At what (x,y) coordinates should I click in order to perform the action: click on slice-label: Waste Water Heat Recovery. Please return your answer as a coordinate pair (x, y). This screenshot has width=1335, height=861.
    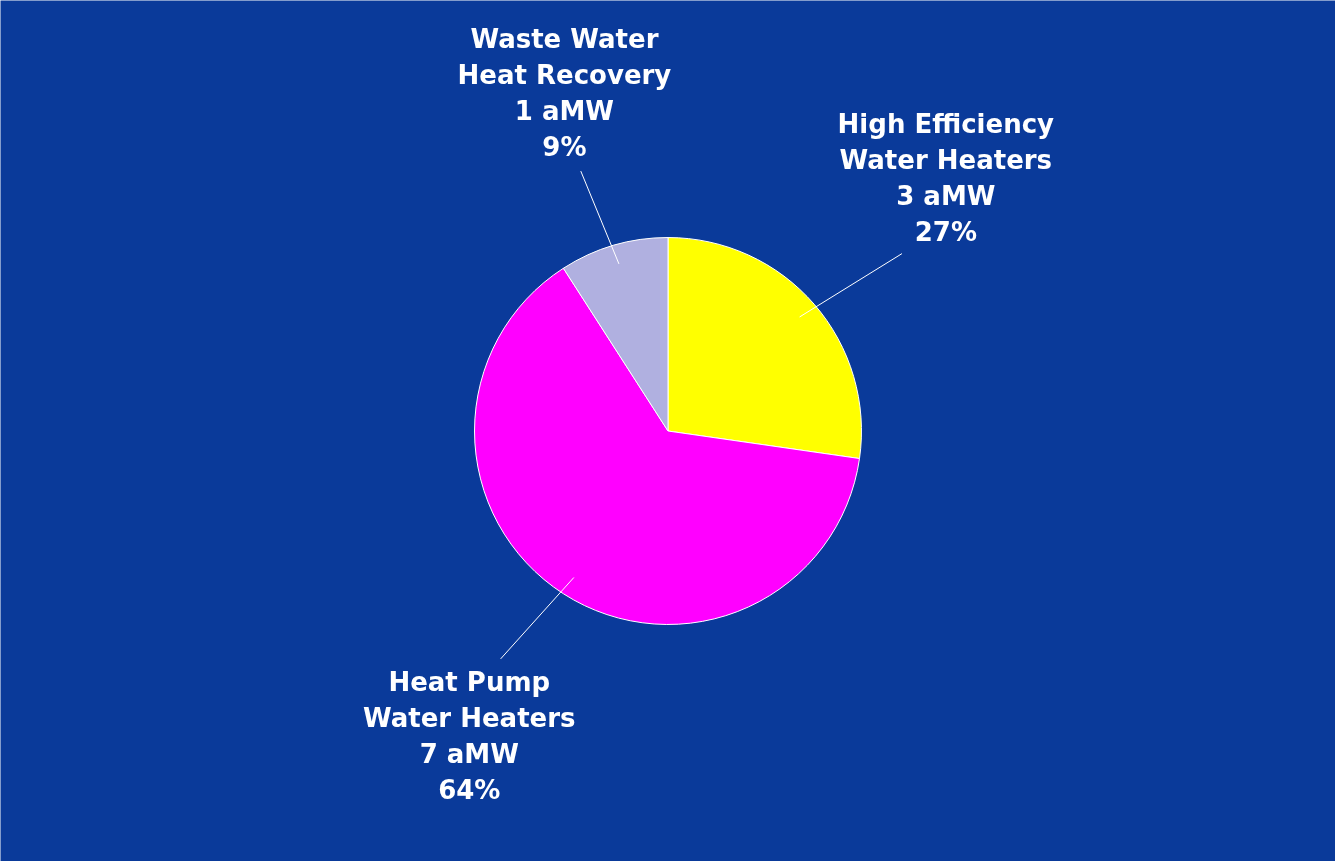
    Looking at the image, I should click on (564, 56).